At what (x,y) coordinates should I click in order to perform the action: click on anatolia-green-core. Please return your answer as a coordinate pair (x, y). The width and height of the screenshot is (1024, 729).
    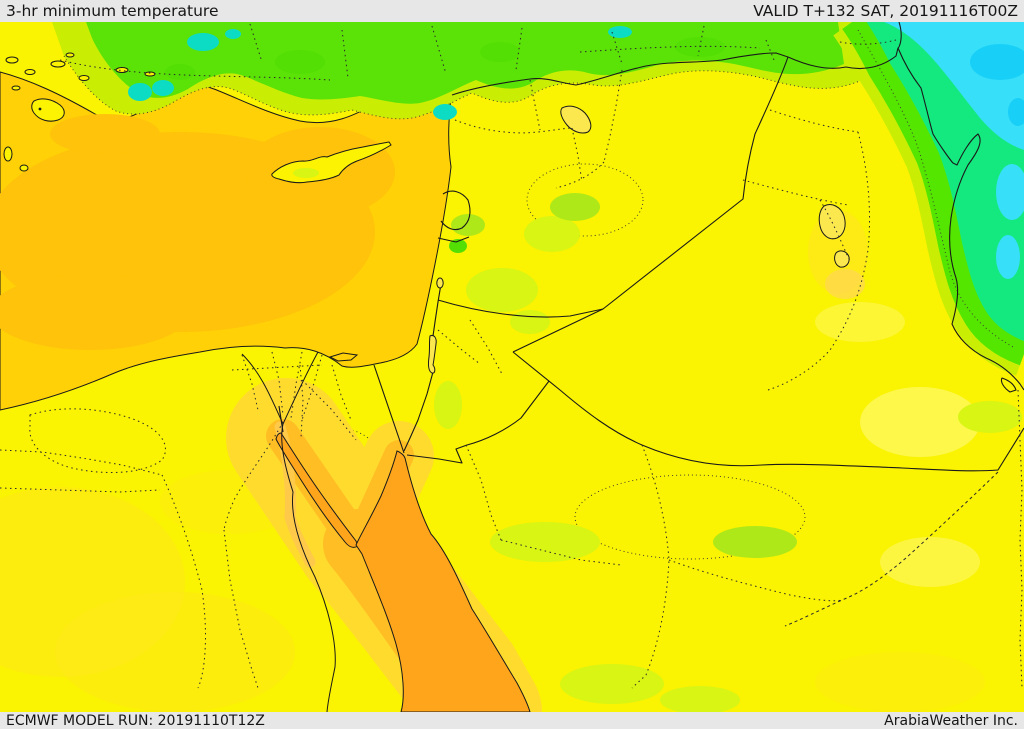
    Looking at the image, I should click on (465, 63).